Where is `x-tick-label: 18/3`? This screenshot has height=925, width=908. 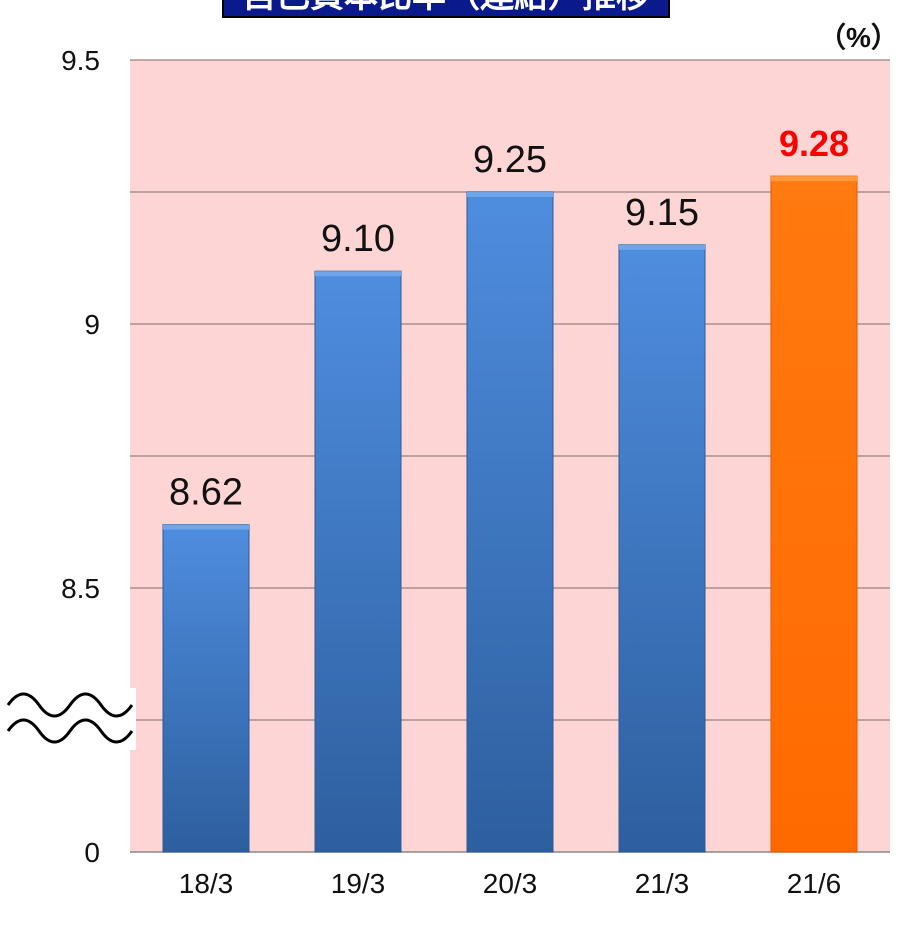 x-tick-label: 18/3 is located at coordinates (206, 883).